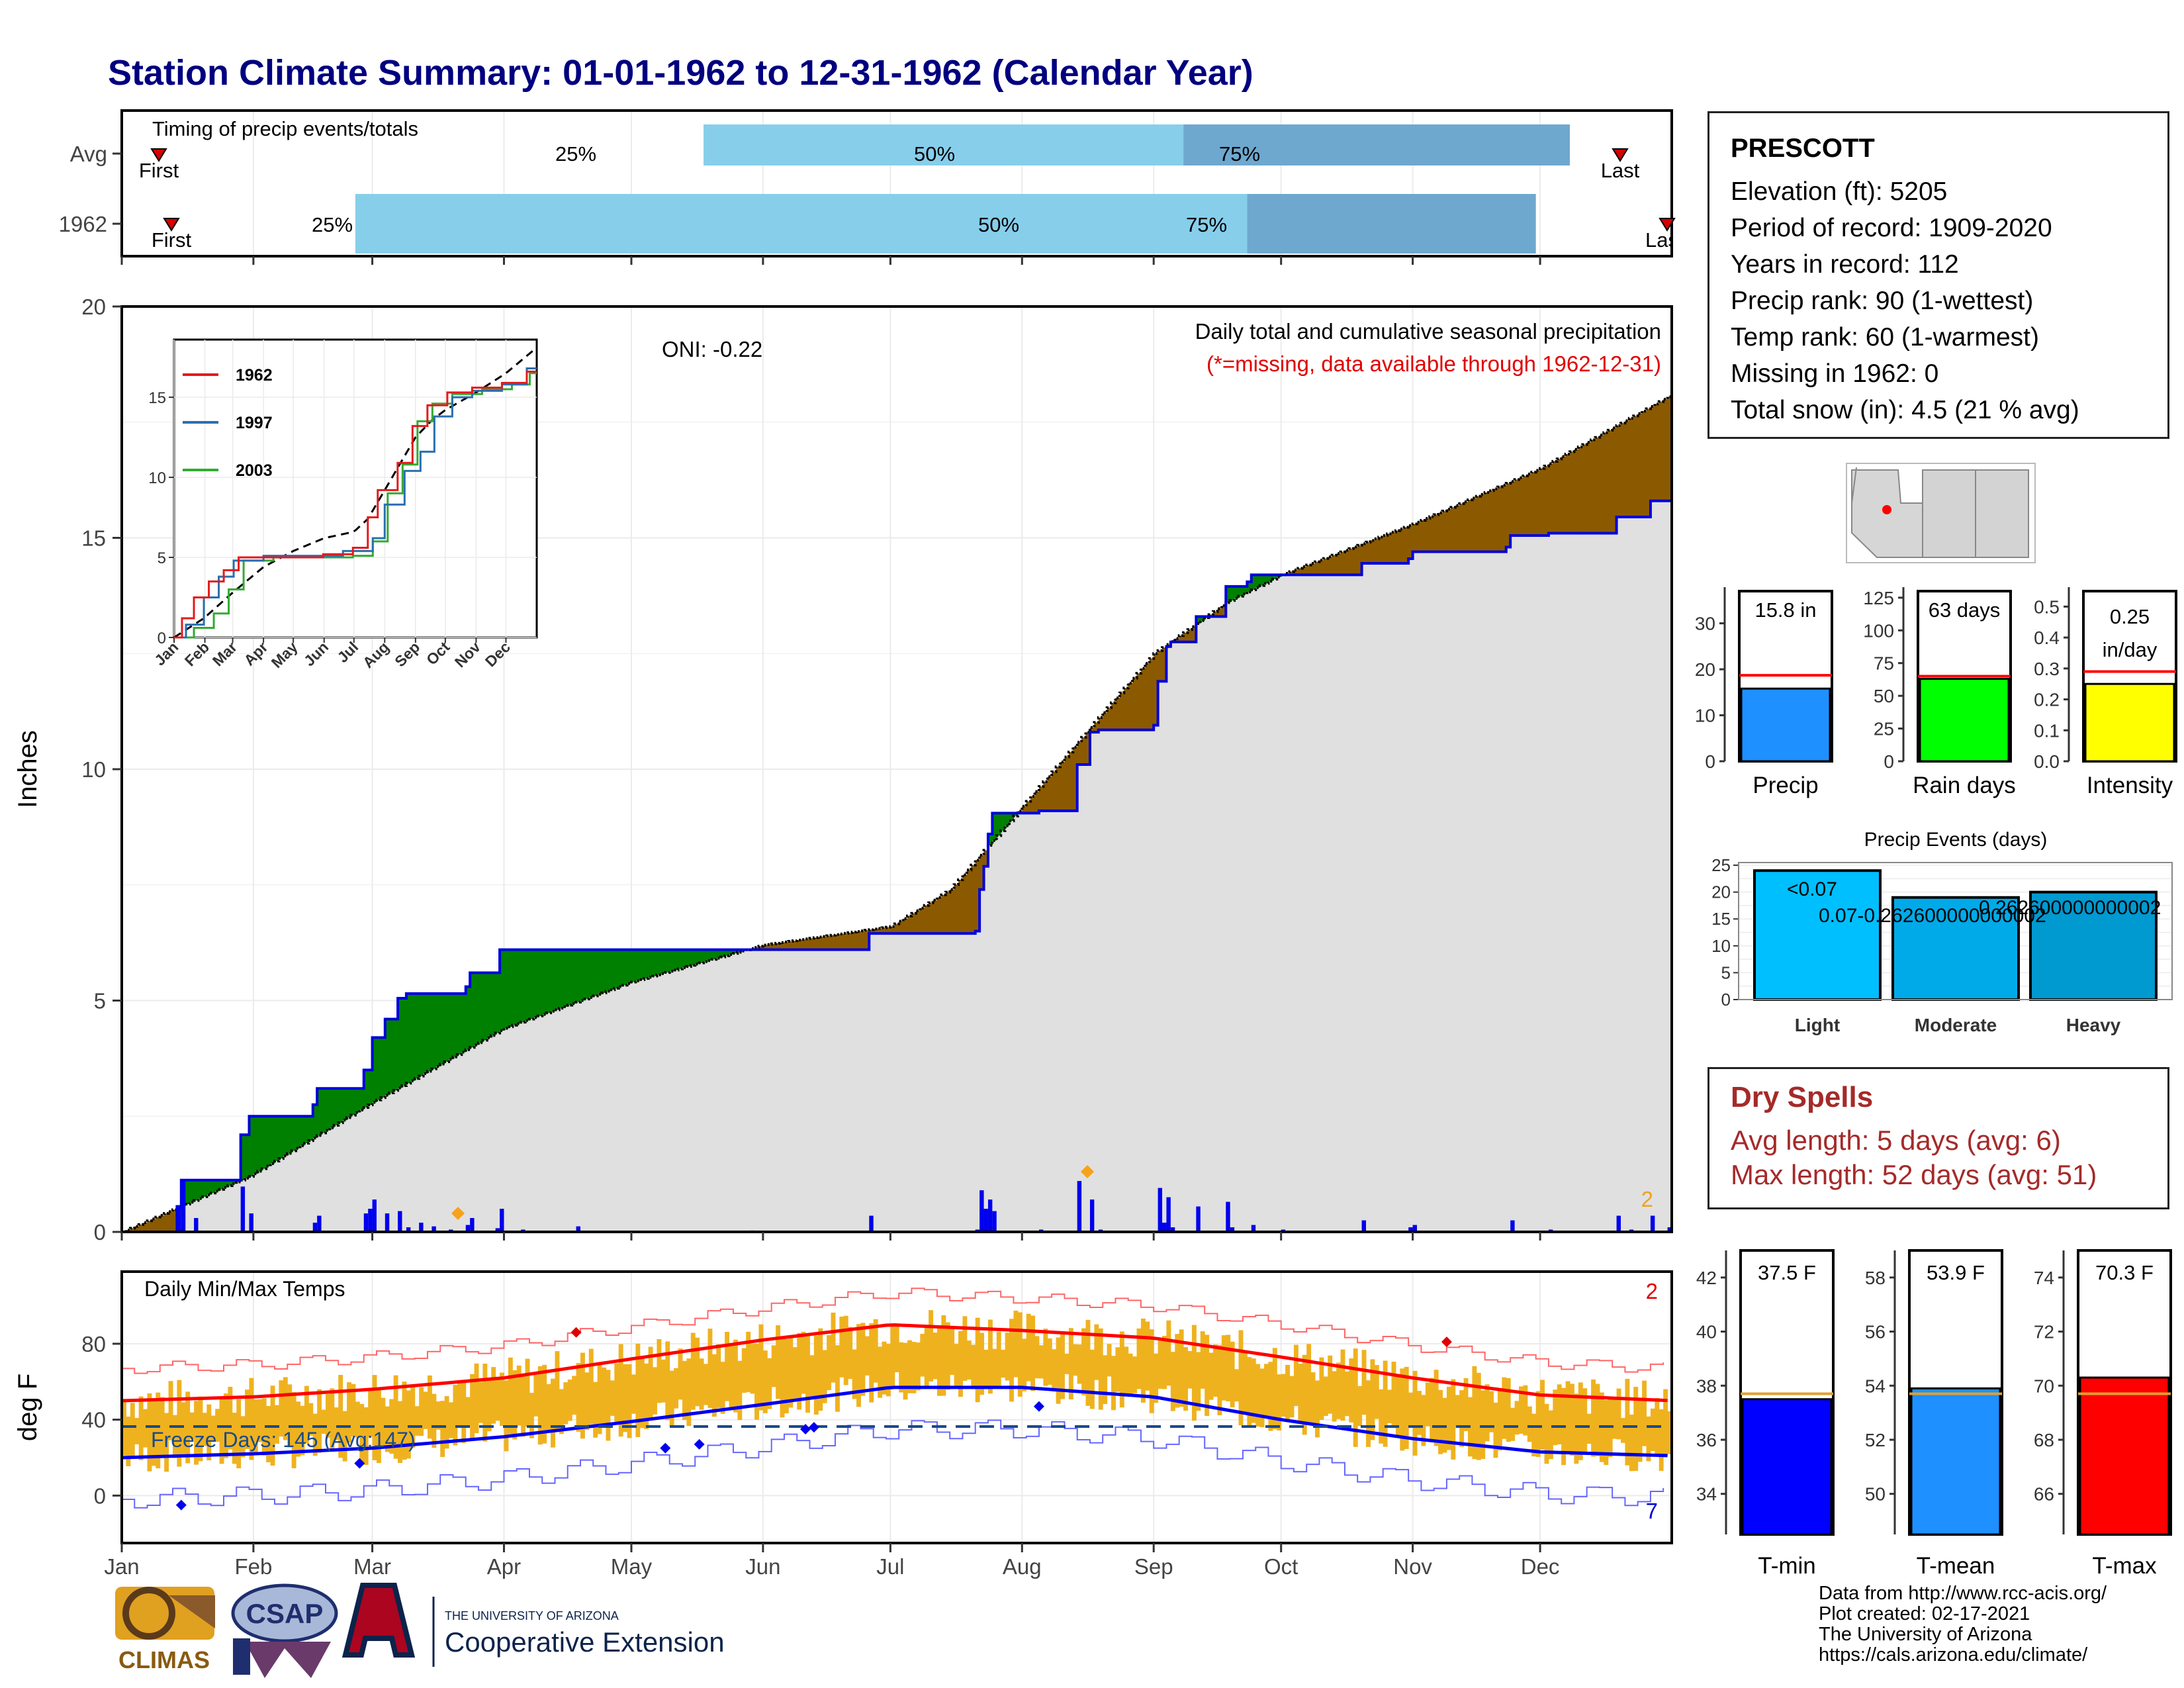 Image resolution: width=2184 pixels, height=1688 pixels. What do you see at coordinates (285, 1614) in the screenshot?
I see `csap-text: CSAP` at bounding box center [285, 1614].